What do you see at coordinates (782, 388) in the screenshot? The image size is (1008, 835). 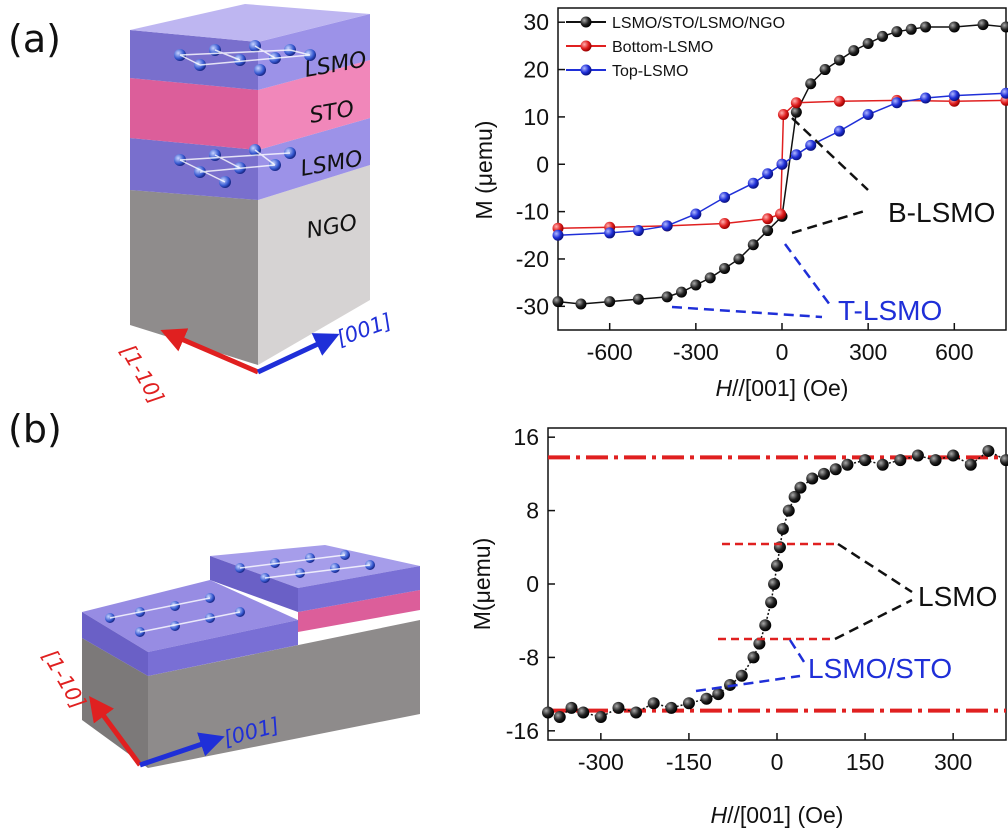 I see `chart-a-xlabel: H//[001] (Oe)` at bounding box center [782, 388].